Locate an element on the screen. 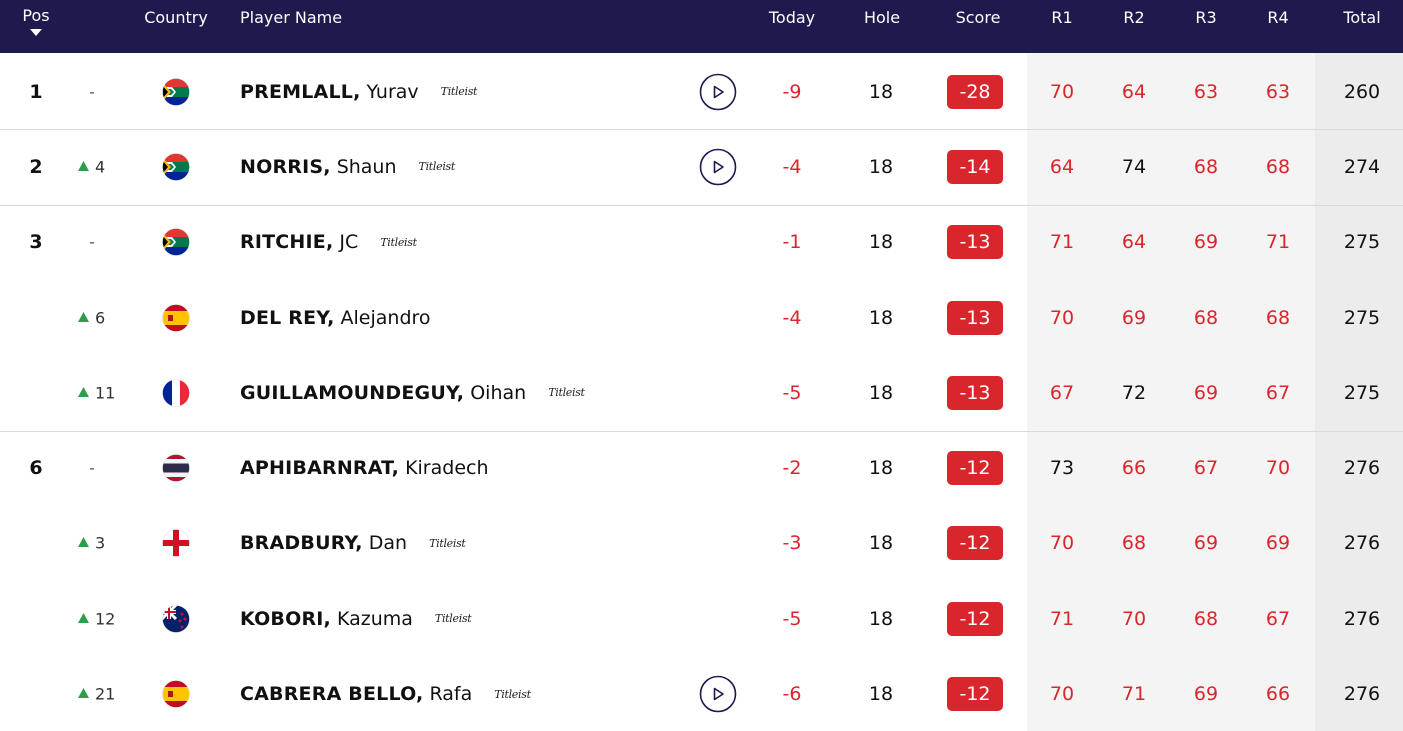 The image size is (1403, 731). col-hole: Hole is located at coordinates (882, 17).